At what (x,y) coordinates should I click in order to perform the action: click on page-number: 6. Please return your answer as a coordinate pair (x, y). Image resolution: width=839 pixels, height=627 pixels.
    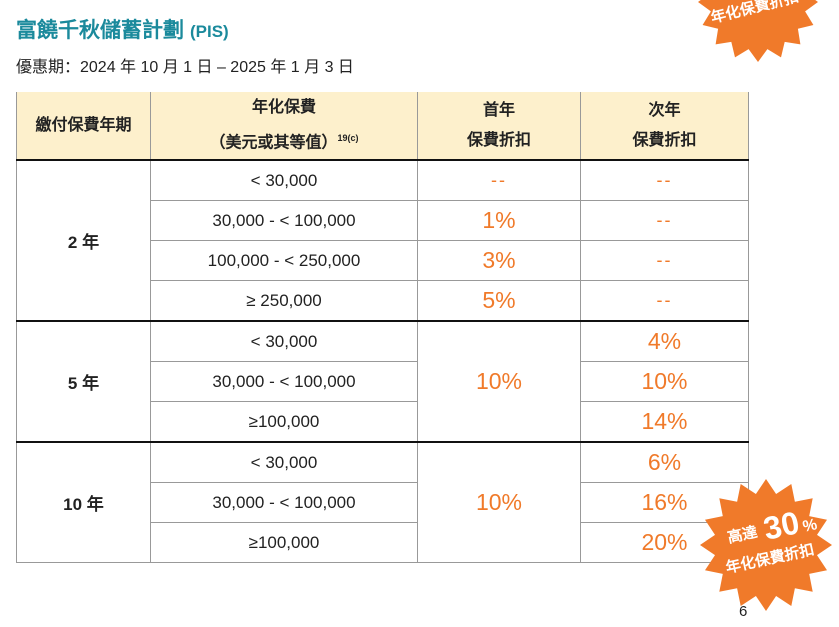
    Looking at the image, I should click on (743, 611).